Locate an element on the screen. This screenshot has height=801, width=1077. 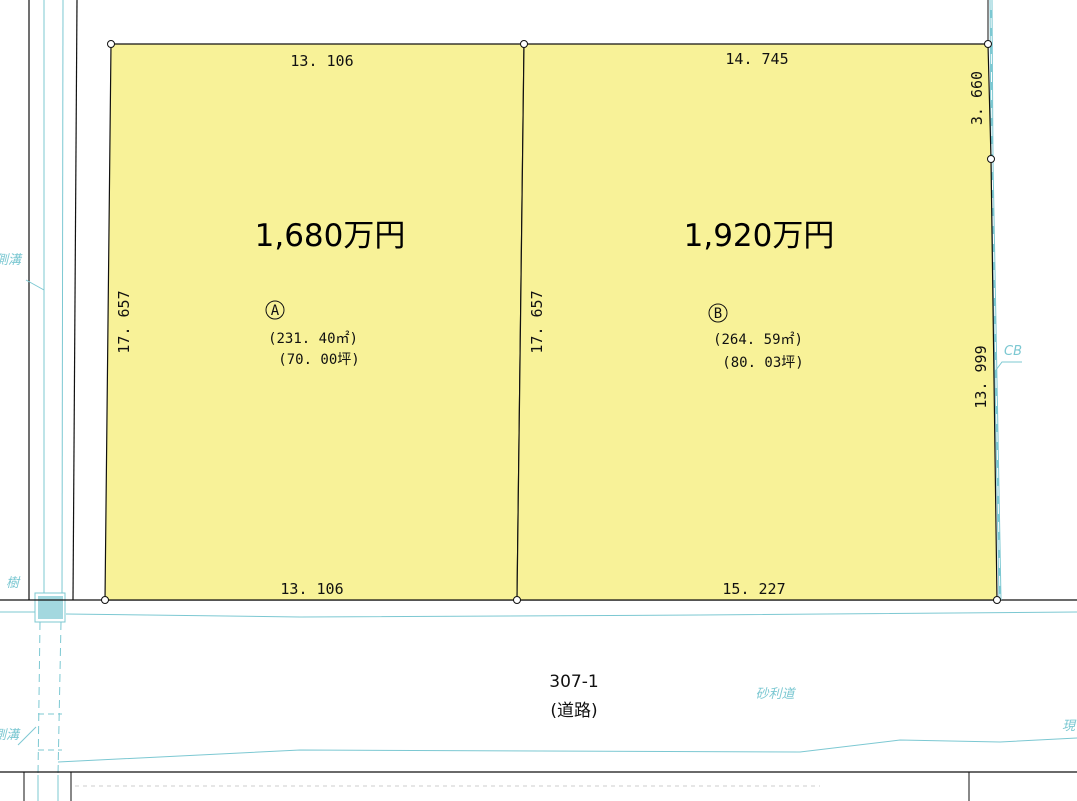
lot-a-left-length: 17. 657 is located at coordinates (124, 321).